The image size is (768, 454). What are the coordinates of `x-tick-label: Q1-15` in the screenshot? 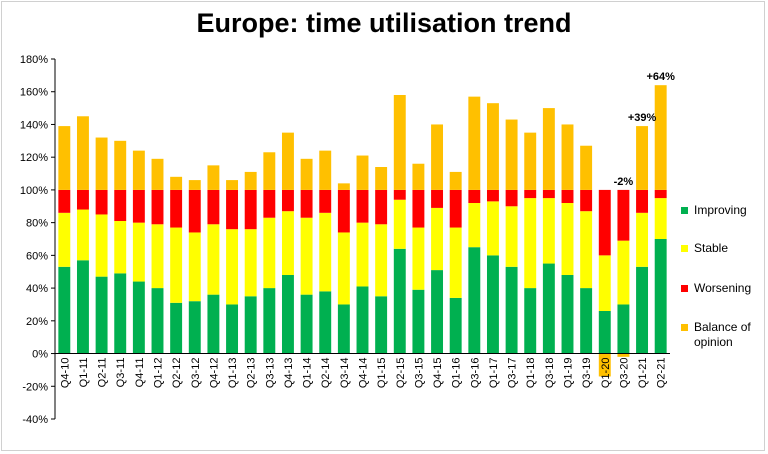 It's located at (382, 373).